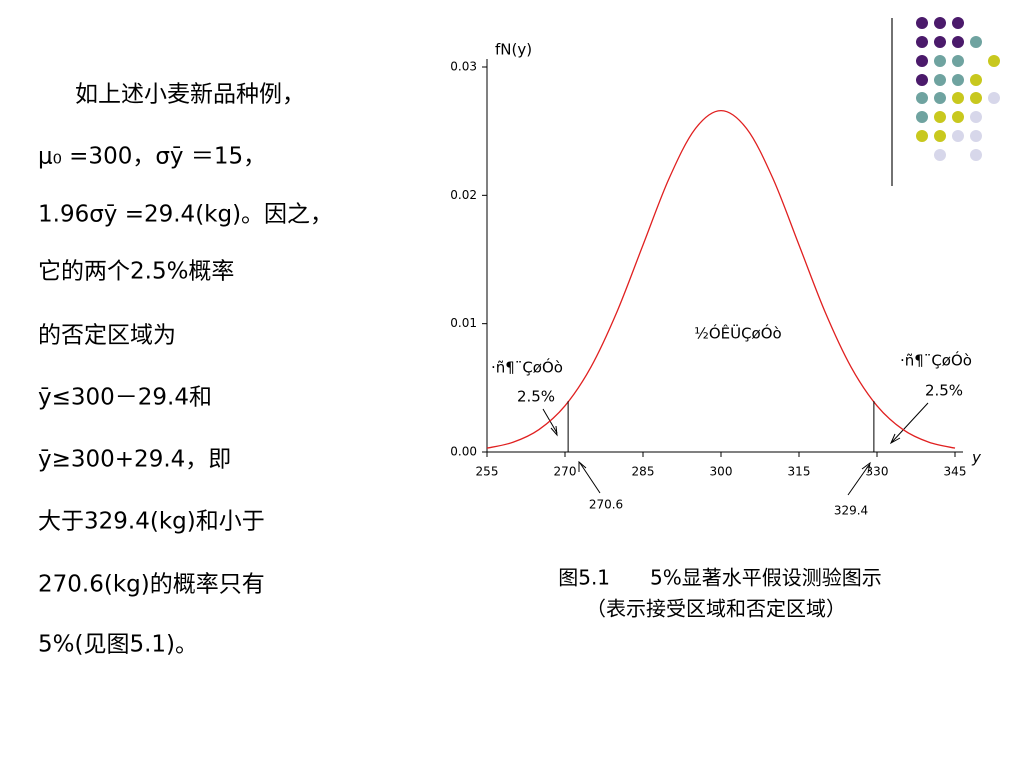 This screenshot has width=1024, height=772. I want to click on x-tick-label: 285, so click(643, 472).